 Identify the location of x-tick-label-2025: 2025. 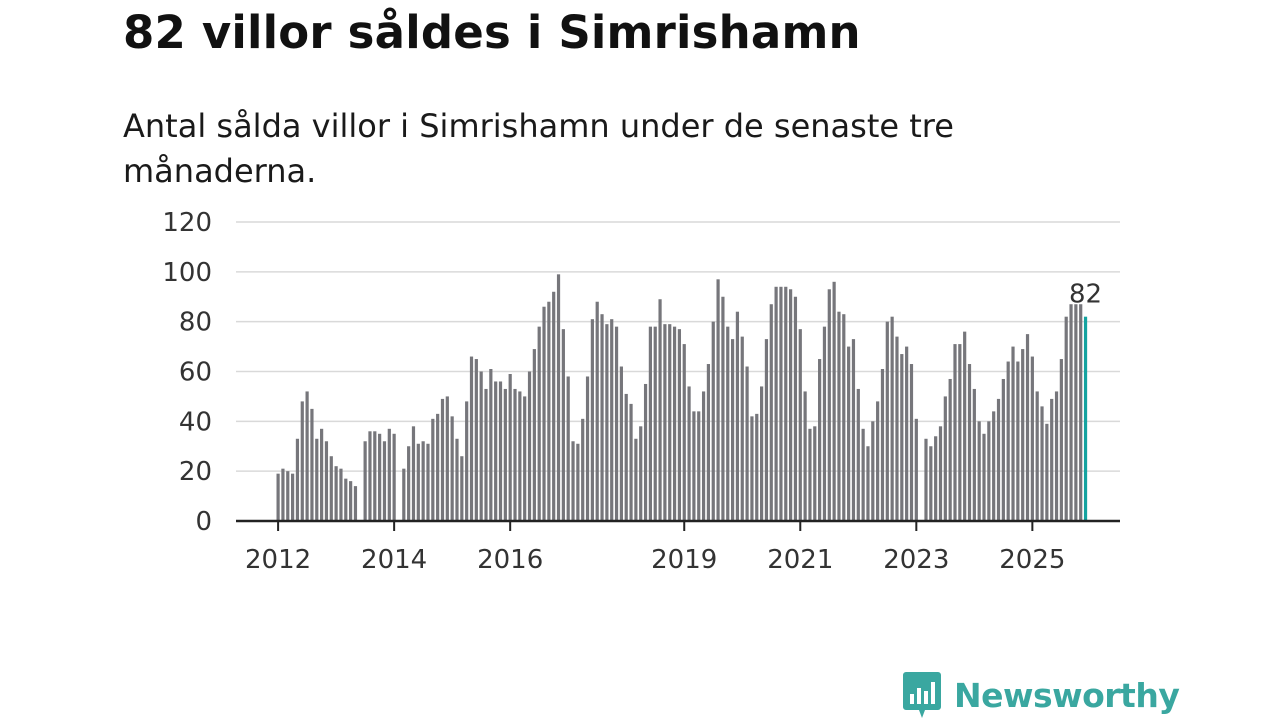
(1032, 560).